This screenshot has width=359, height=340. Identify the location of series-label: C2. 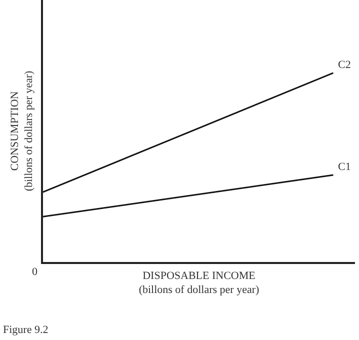
(344, 65).